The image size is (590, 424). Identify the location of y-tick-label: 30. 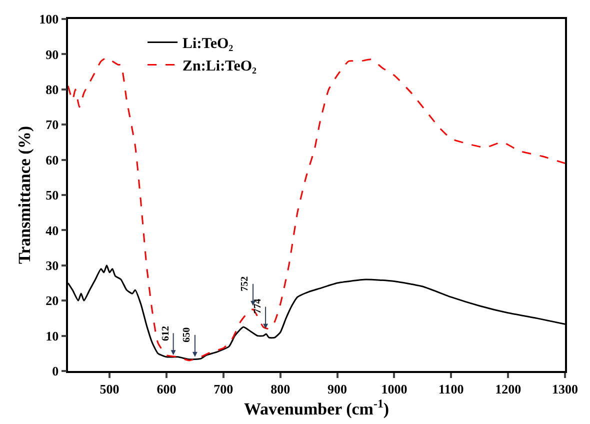
(52, 265).